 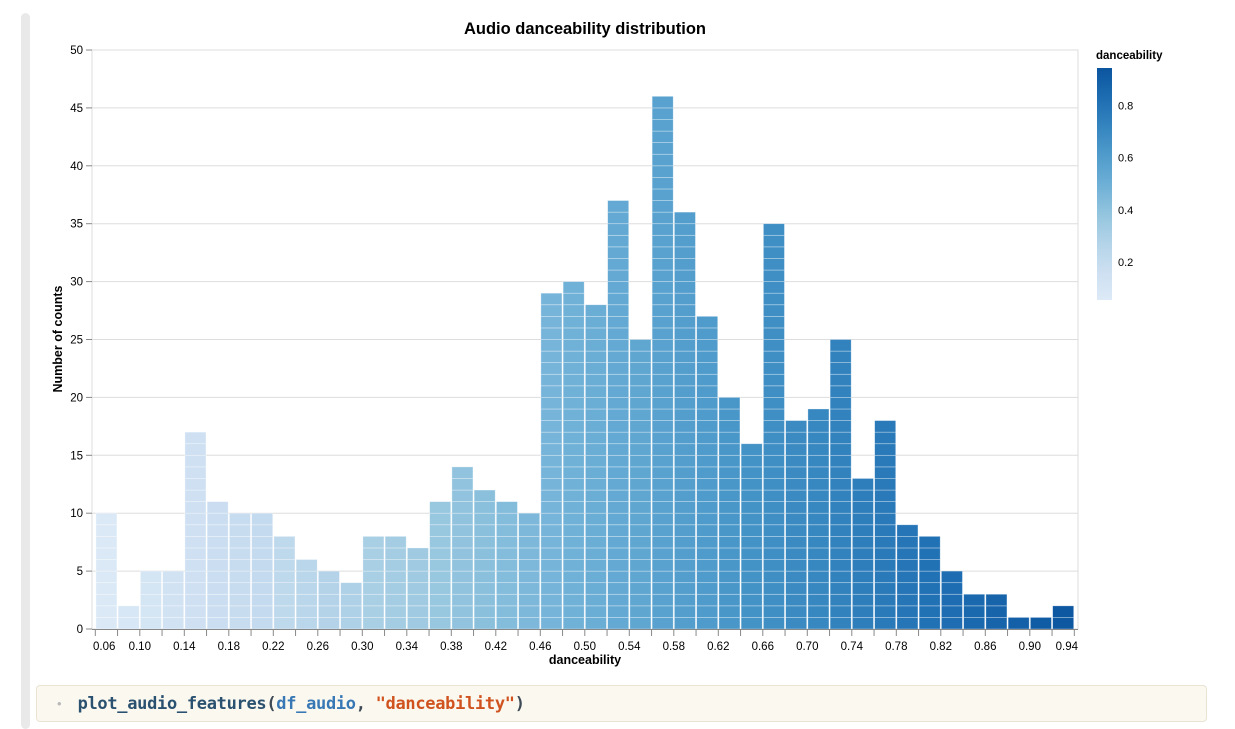 I want to click on legend-title: danceability, so click(x=1129, y=56).